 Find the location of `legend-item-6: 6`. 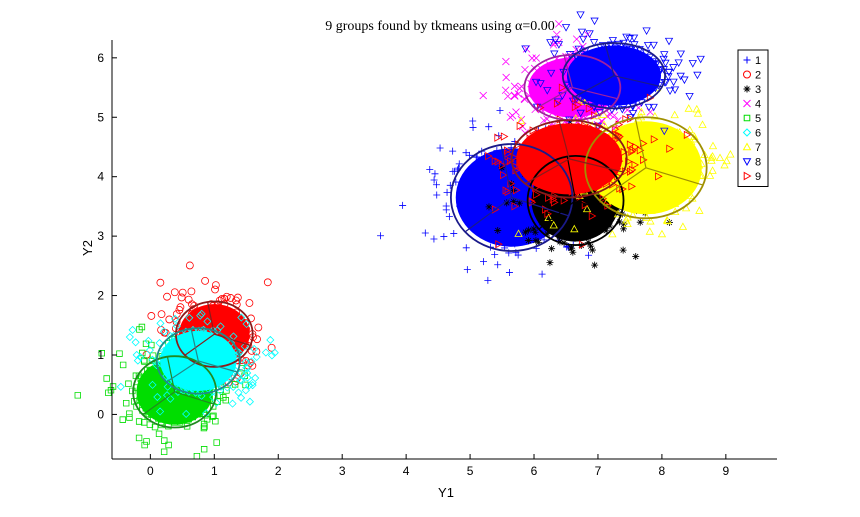

legend-item-6: 6 is located at coordinates (751, 134).